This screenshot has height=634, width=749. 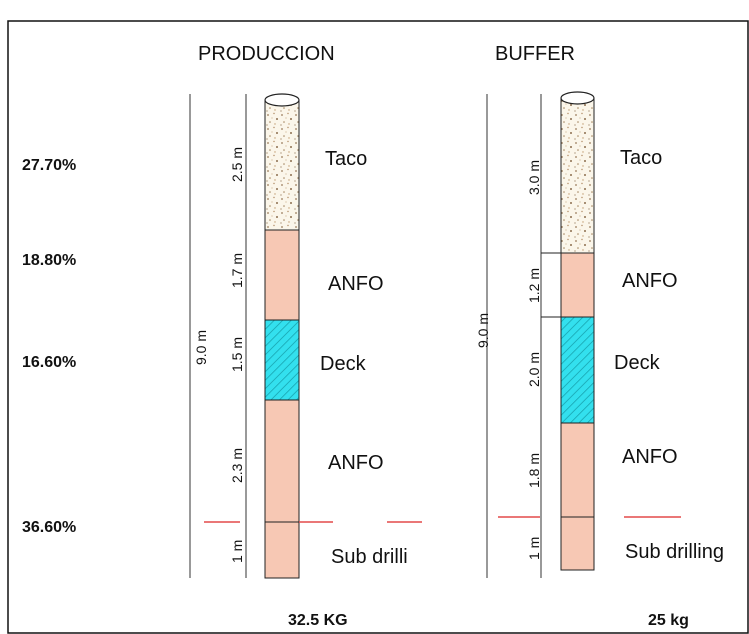 I want to click on produccion-anfo-upper-section, so click(x=282, y=275).